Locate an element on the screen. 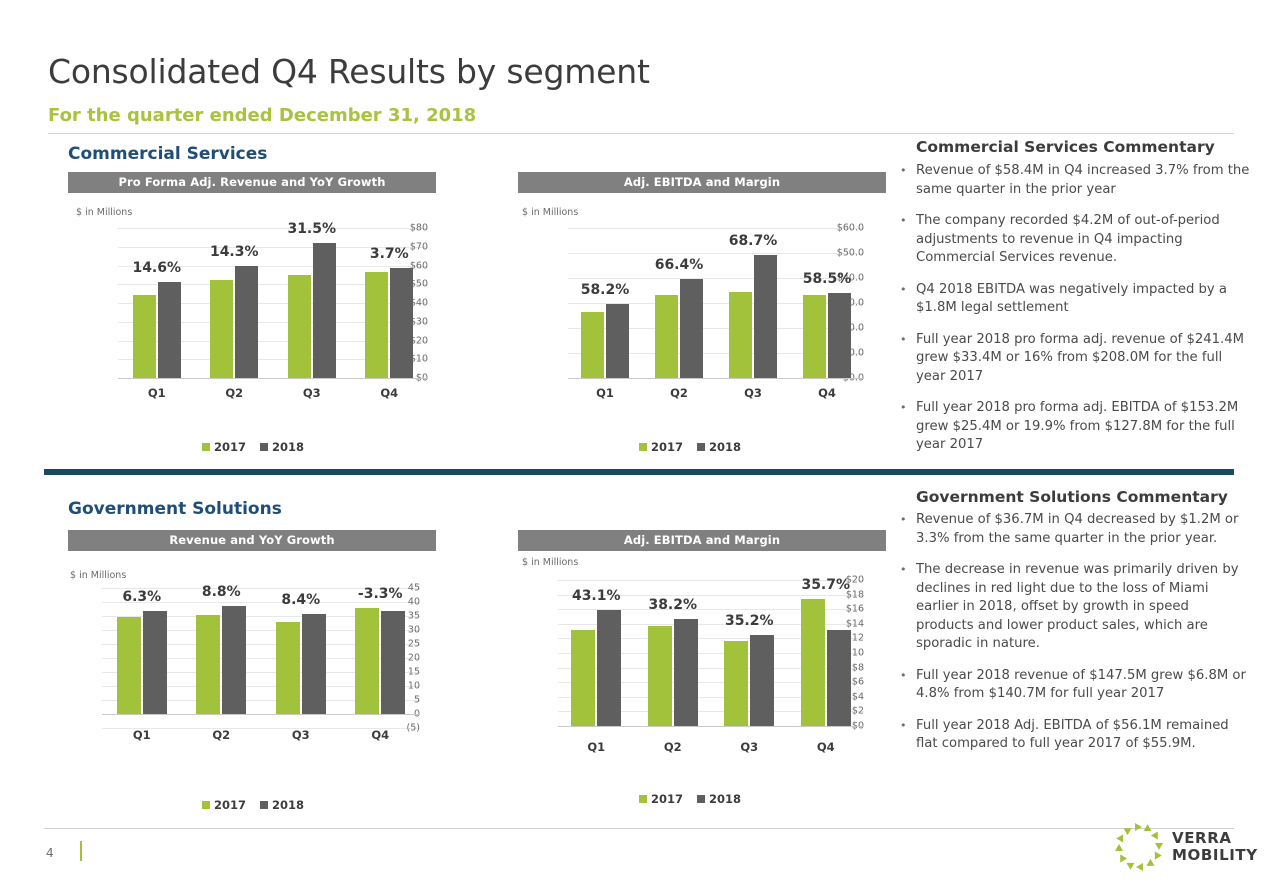  units-label-cs-ebitda: $ in Millions is located at coordinates (550, 212).